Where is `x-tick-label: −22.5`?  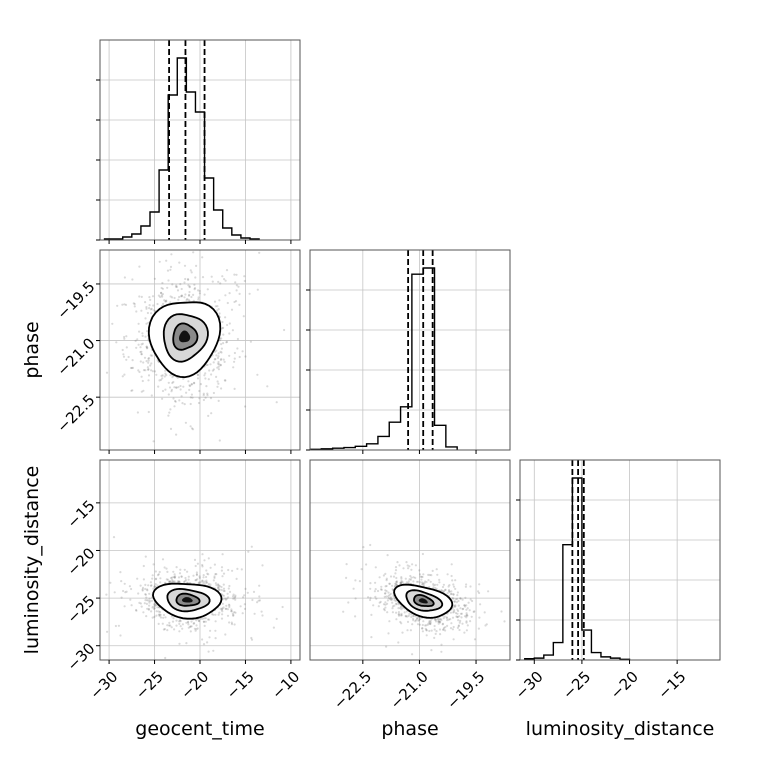 x-tick-label: −22.5 is located at coordinates (352, 690).